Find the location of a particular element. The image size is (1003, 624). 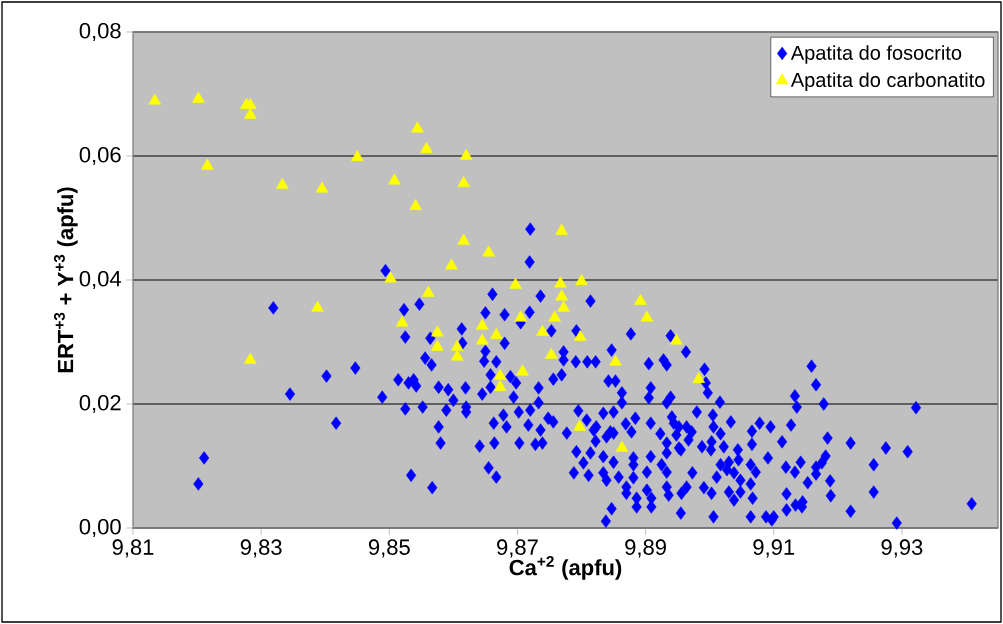

y-tick-label: 0,00 is located at coordinates (100, 528).